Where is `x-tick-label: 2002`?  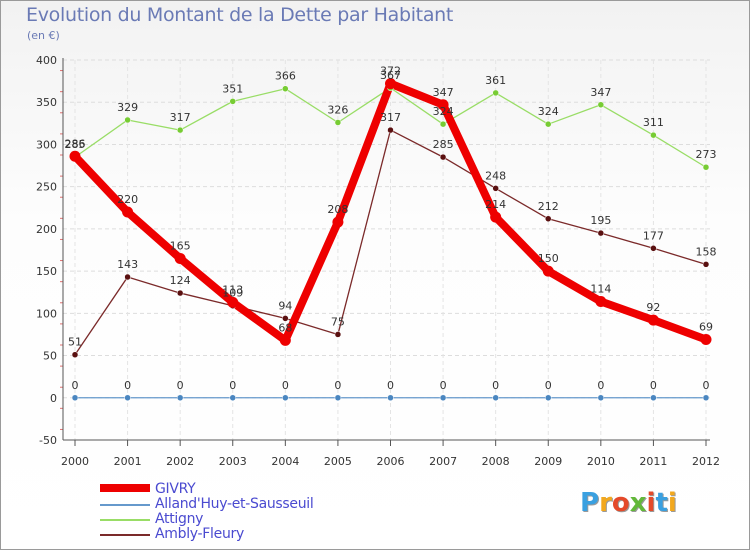 x-tick-label: 2002 is located at coordinates (180, 461).